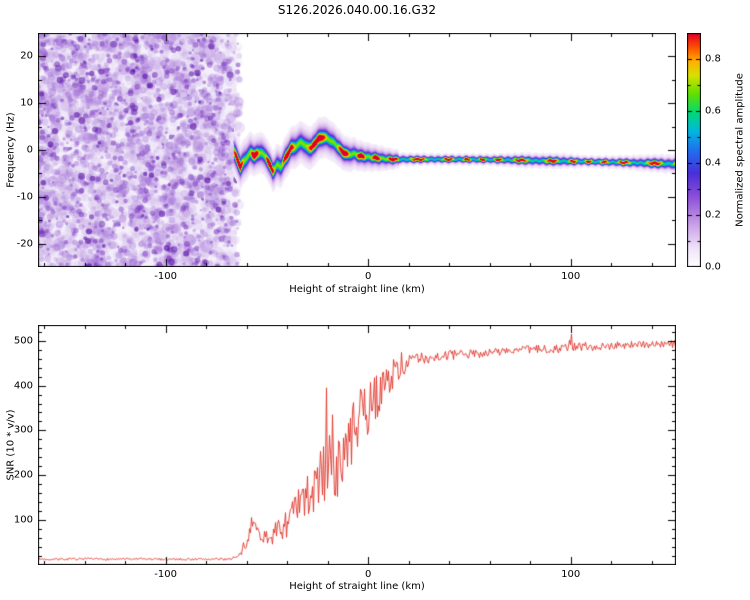 This screenshot has width=750, height=600. Describe the element at coordinates (357, 586) in the screenshot. I see `snr-xlabel: Height of straight line (km)` at that location.